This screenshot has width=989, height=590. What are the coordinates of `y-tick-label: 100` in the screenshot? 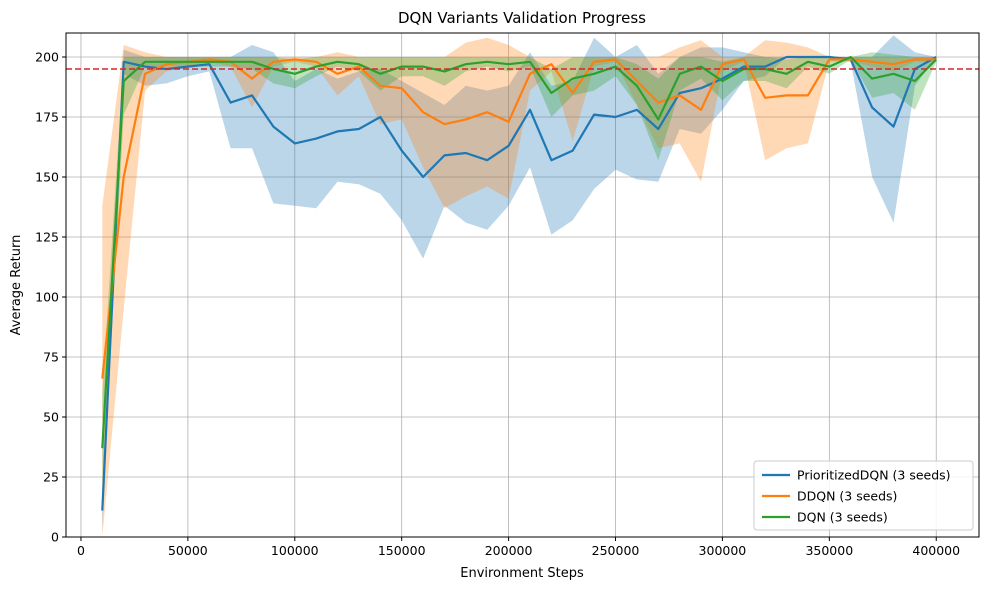 It's located at (47, 297).